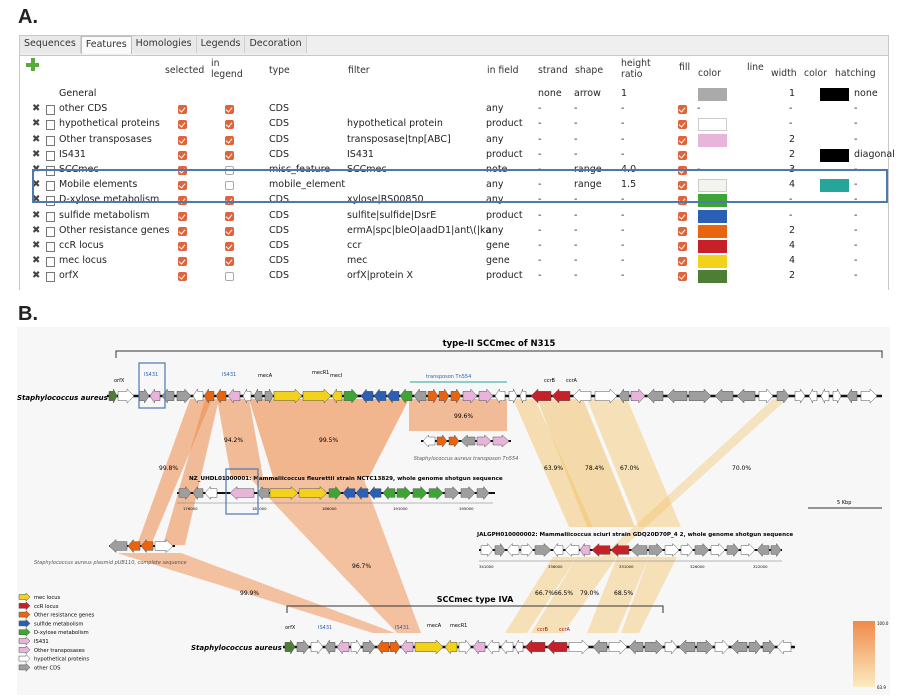  Describe the element at coordinates (307, 185) in the screenshot. I see `feature-type: mobile_element` at that location.